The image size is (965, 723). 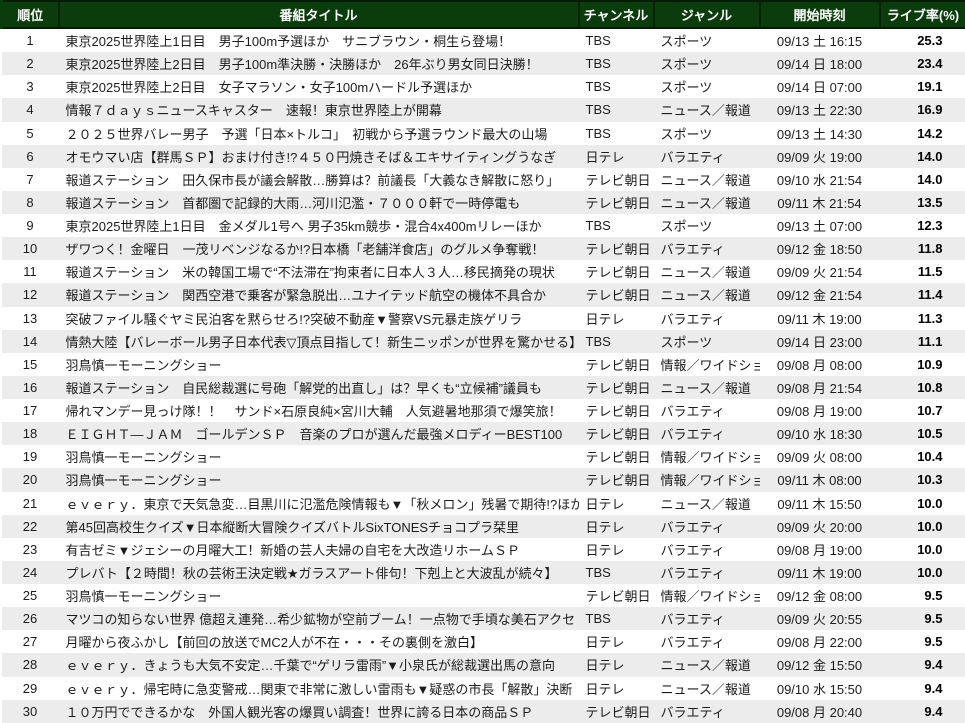 What do you see at coordinates (30, 641) in the screenshot?
I see `cell-rank: 27` at bounding box center [30, 641].